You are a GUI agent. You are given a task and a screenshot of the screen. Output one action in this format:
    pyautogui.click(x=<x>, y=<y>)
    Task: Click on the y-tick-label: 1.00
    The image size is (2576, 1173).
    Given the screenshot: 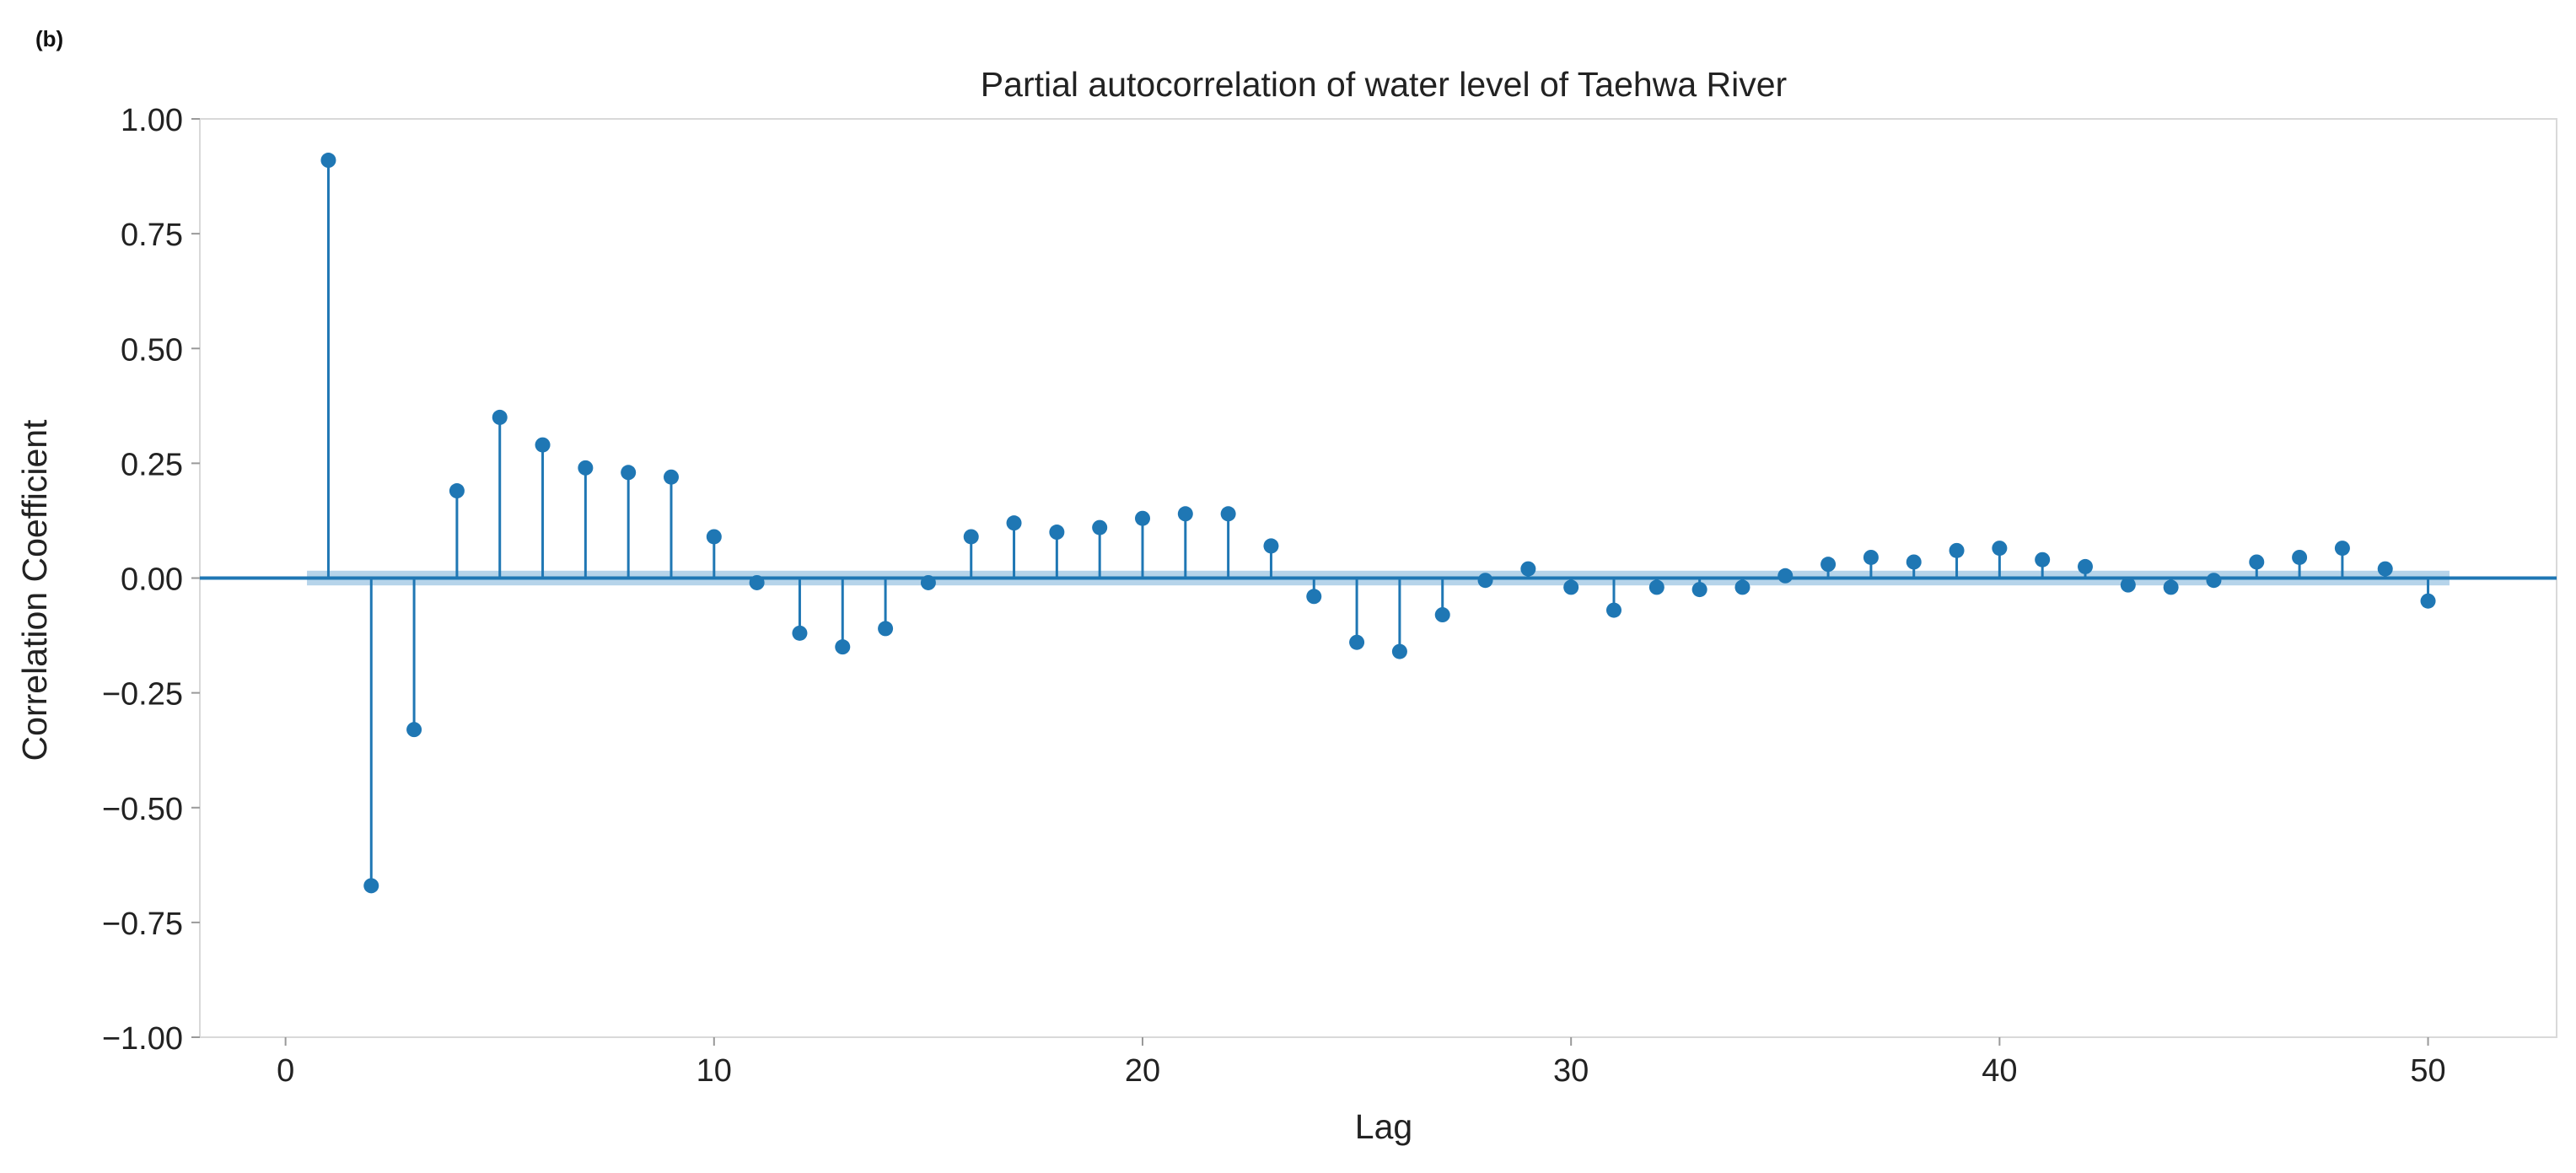 What is the action you would take?
    pyautogui.click(x=152, y=121)
    